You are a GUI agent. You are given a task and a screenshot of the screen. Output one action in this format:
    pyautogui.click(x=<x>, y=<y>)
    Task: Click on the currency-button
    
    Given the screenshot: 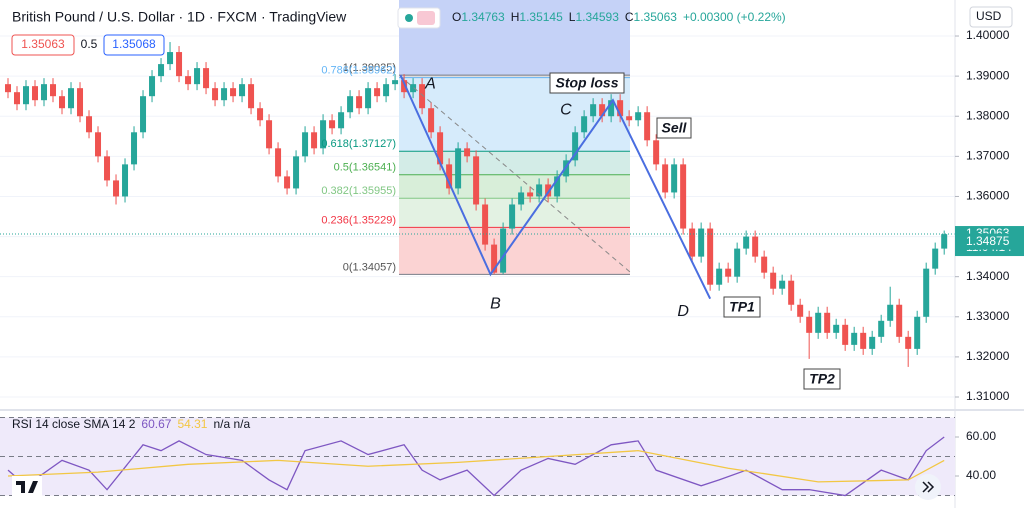 What is the action you would take?
    pyautogui.click(x=991, y=17)
    